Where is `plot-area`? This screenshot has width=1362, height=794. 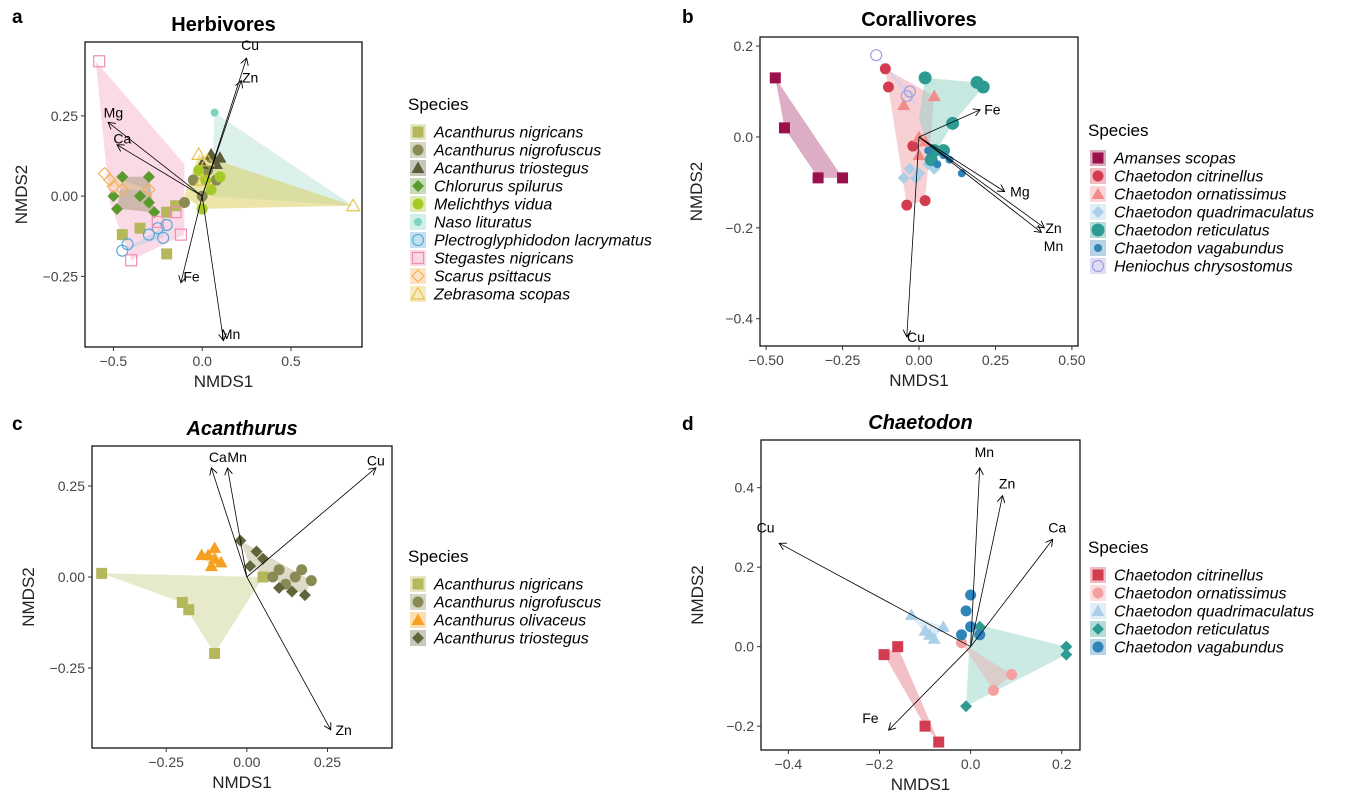
plot-area is located at coordinates (206, 596).